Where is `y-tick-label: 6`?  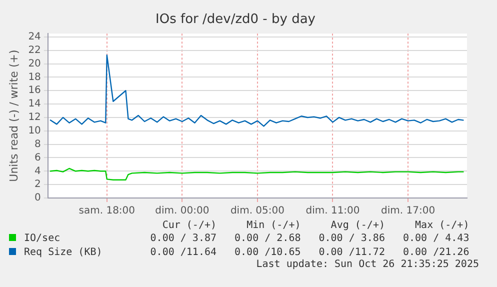
y-tick-label: 6 is located at coordinates (37, 158).